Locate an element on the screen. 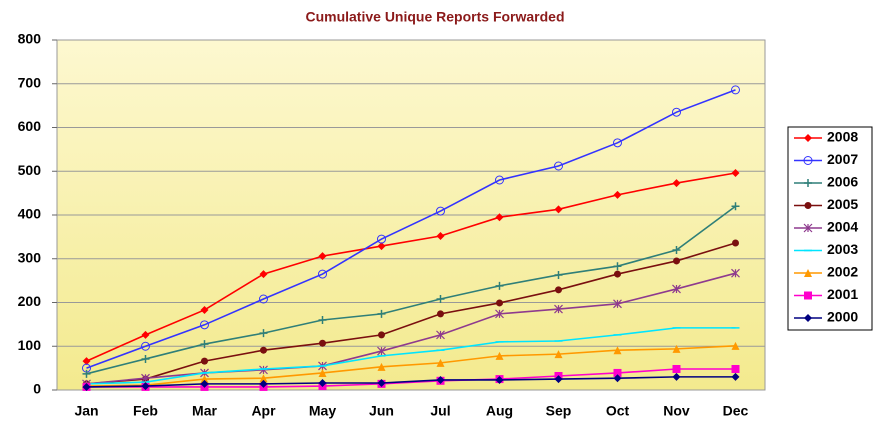 This screenshot has width=873, height=421. x-tick-label: Jun is located at coordinates (381, 411).